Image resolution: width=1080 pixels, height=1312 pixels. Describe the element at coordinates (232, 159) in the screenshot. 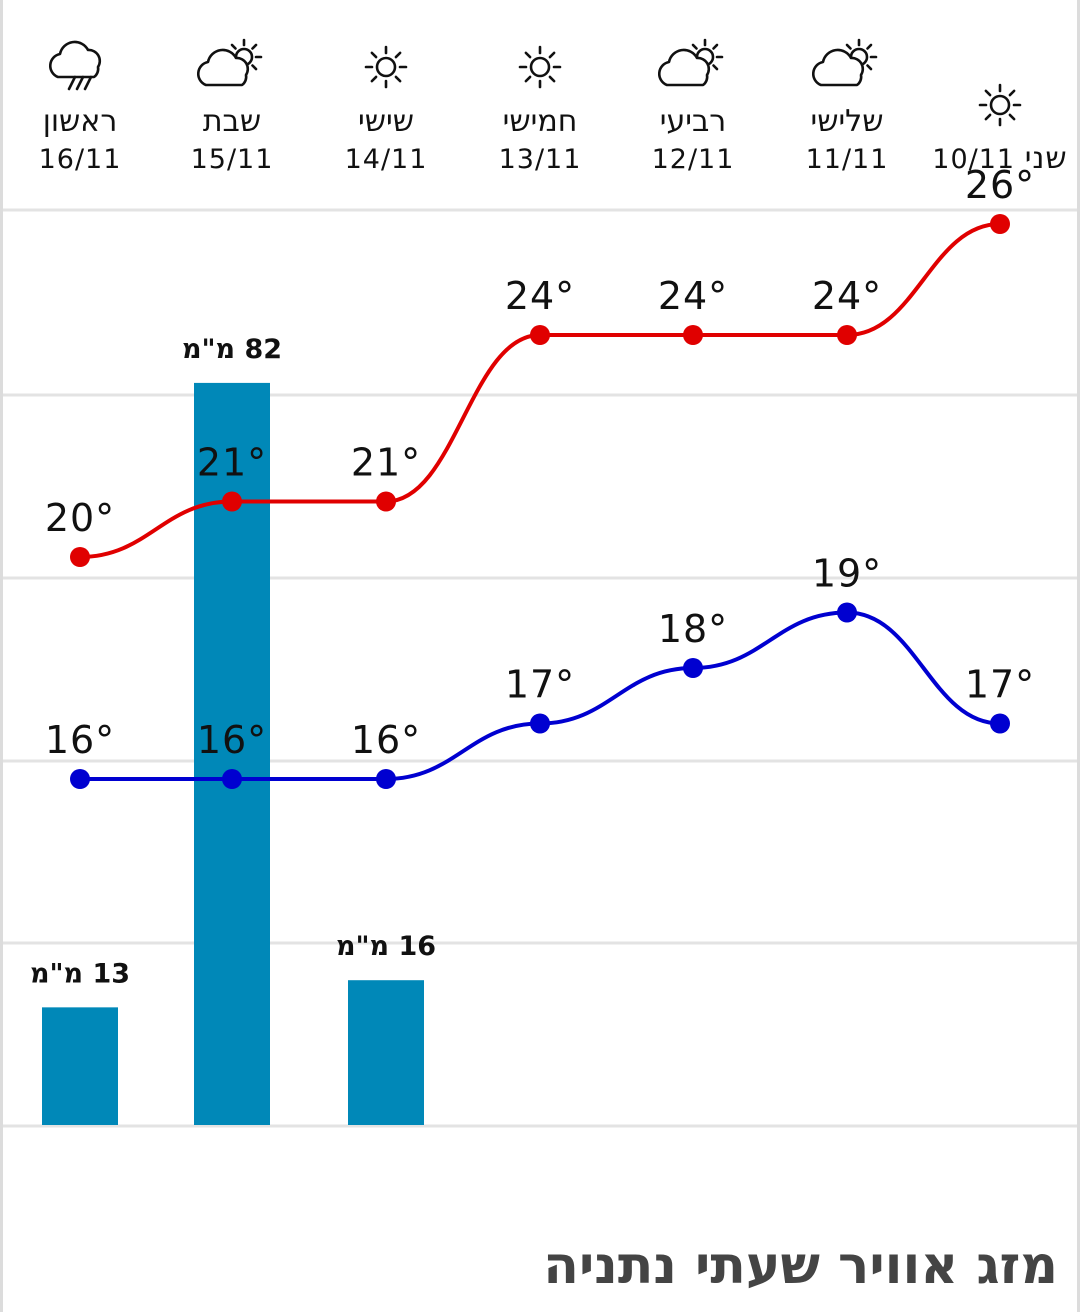

I see `day-date: 15/11` at that location.